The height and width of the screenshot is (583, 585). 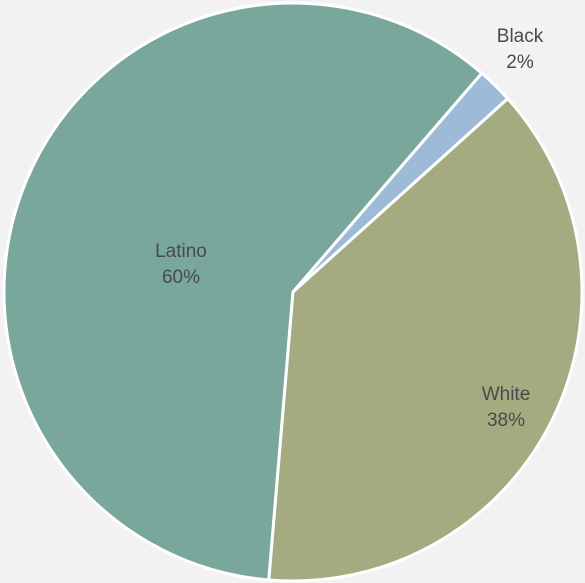 I want to click on slice-label-black: Black, so click(x=520, y=36).